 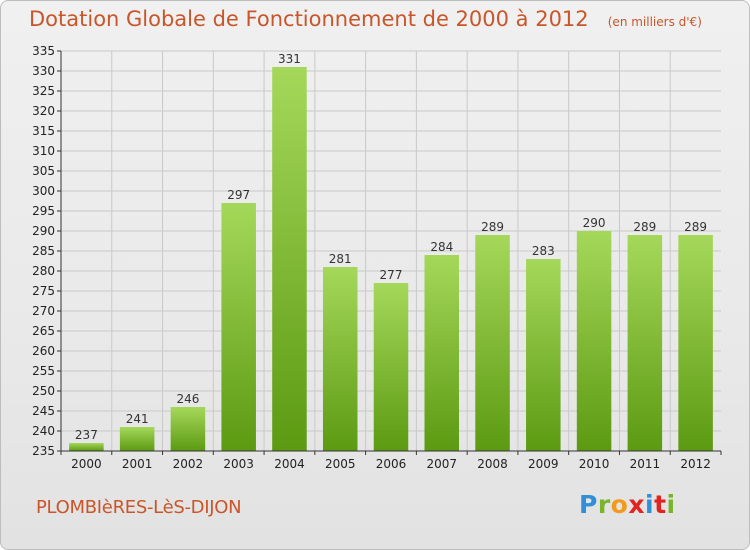 What do you see at coordinates (340, 464) in the screenshot?
I see `x-tick-label: 2005` at bounding box center [340, 464].